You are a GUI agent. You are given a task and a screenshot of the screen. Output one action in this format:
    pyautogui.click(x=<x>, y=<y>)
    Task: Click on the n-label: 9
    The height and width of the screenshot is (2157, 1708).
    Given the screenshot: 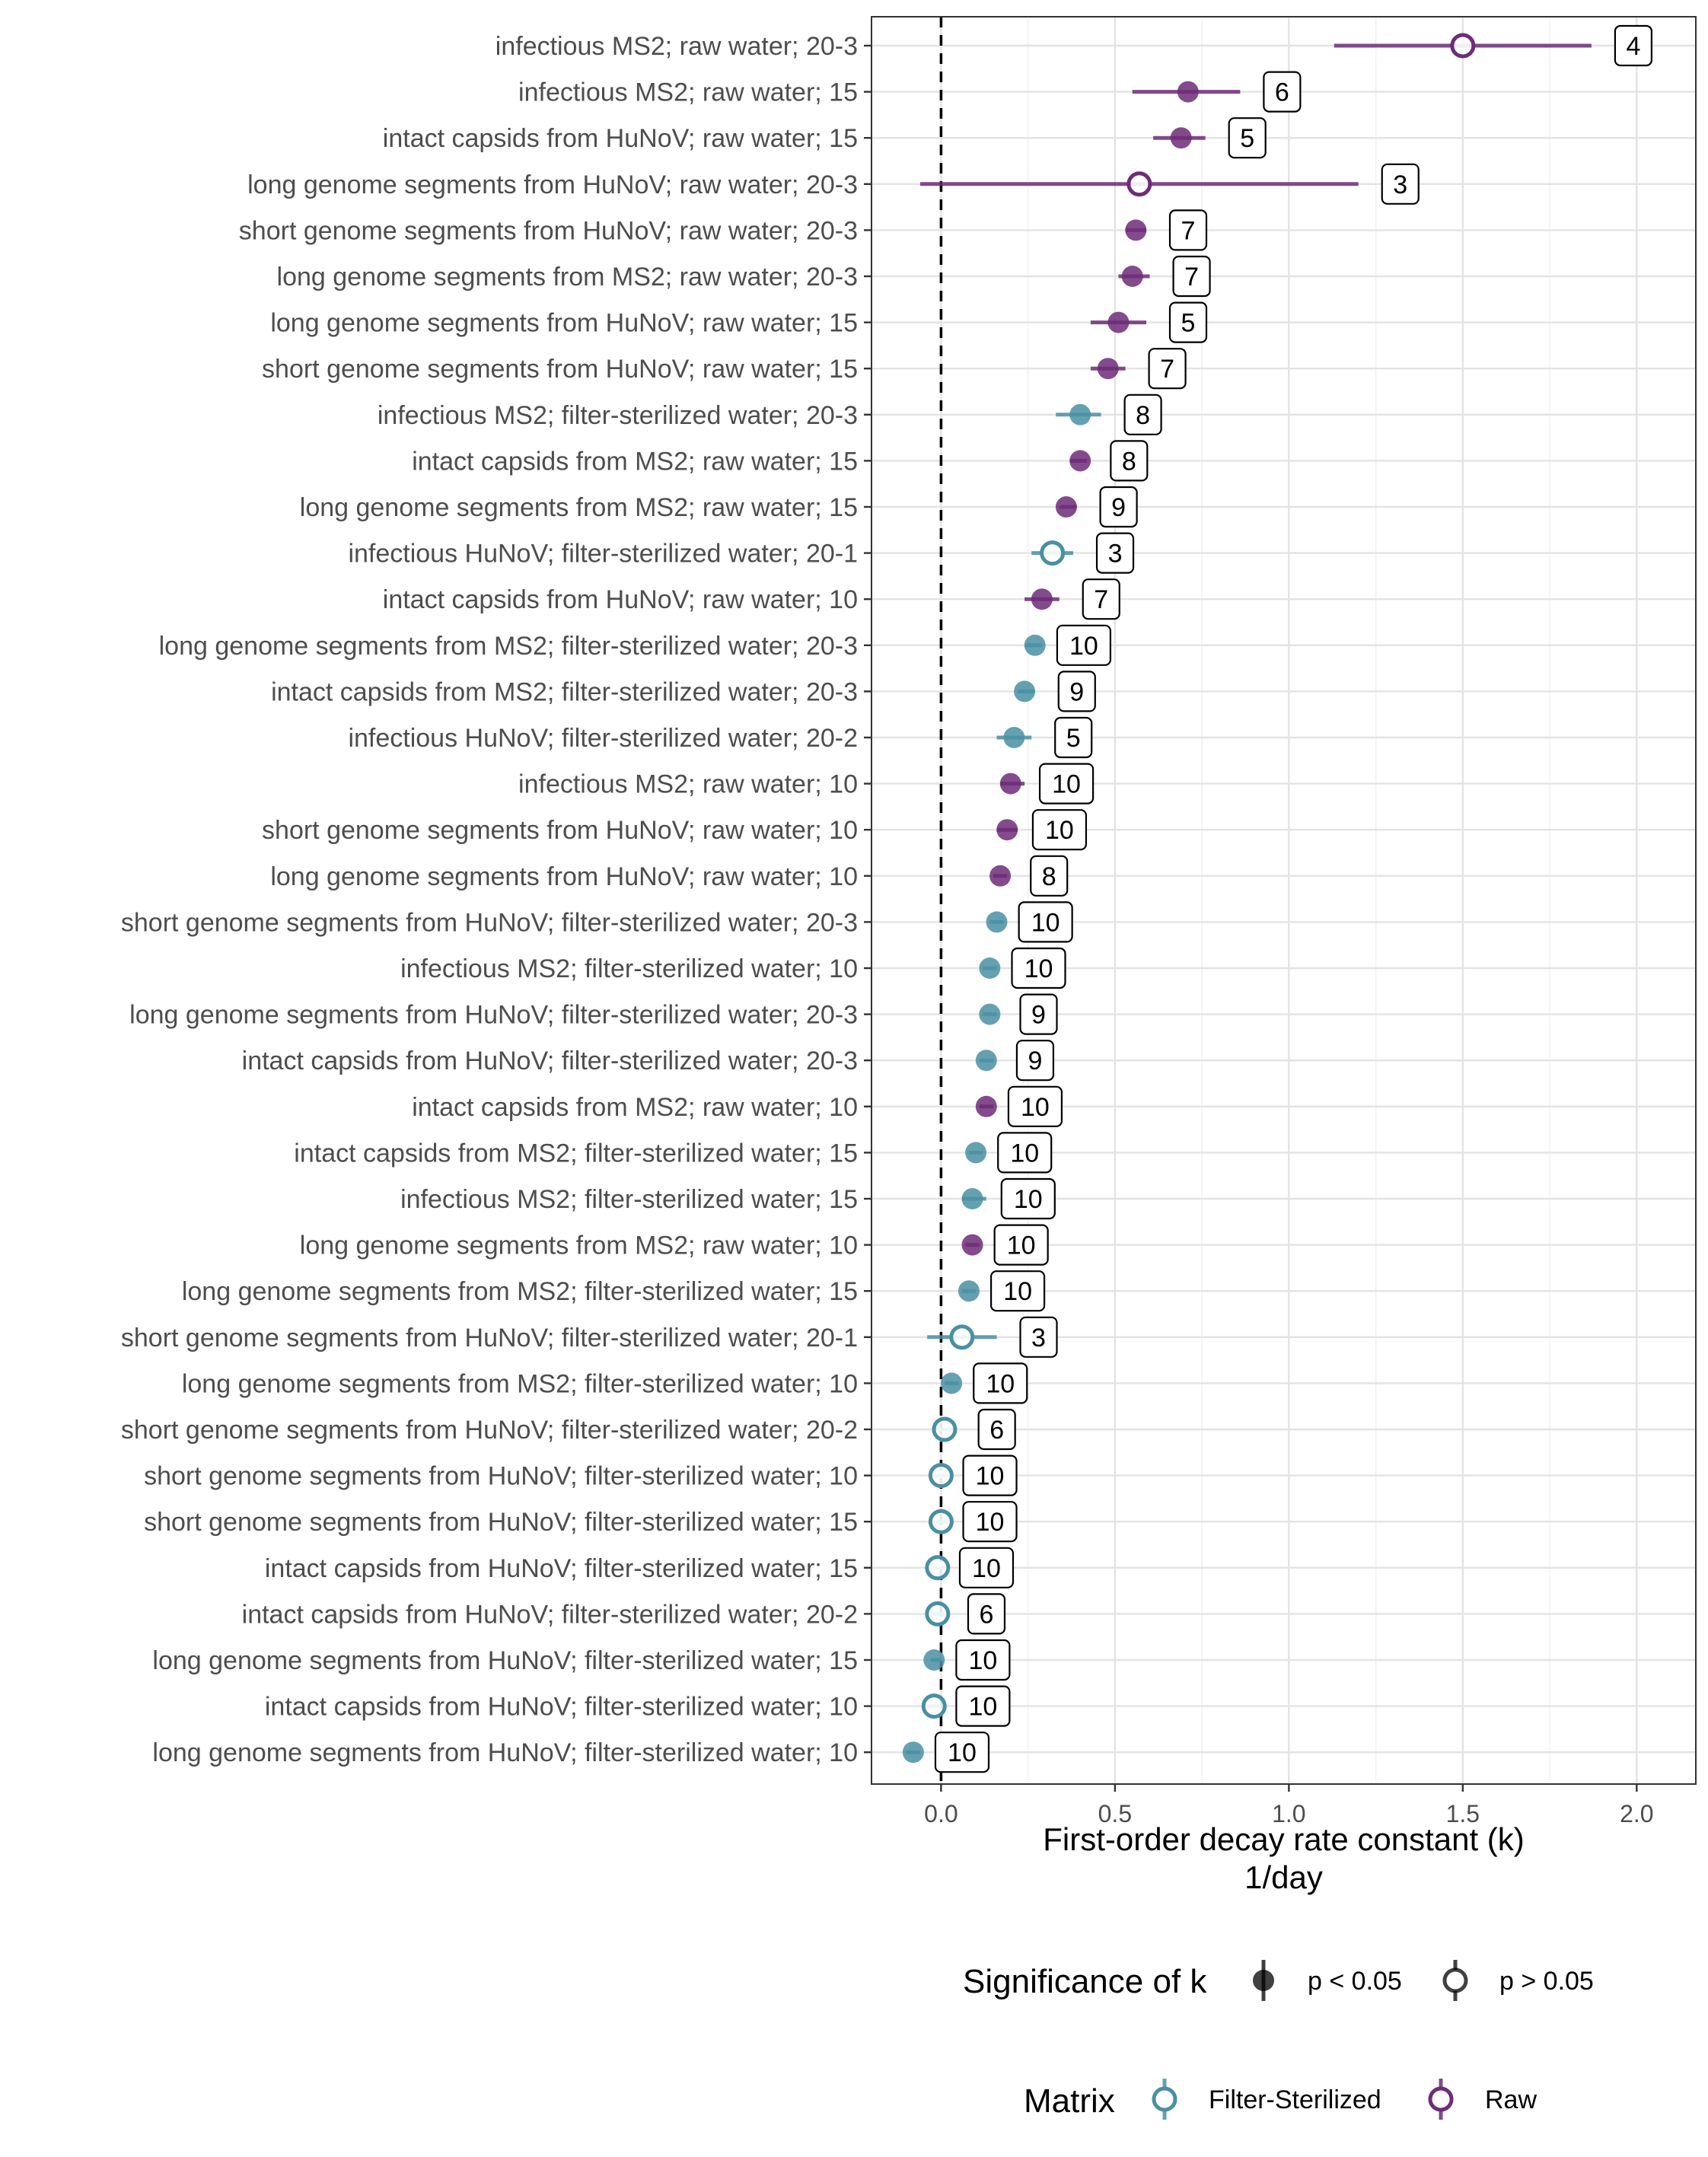 What is the action you would take?
    pyautogui.click(x=1035, y=1061)
    